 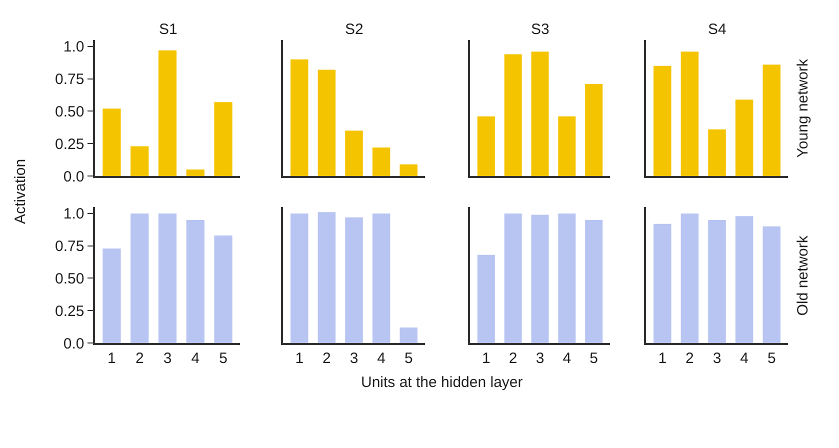 What do you see at coordinates (354, 29) in the screenshot?
I see `chart-title: S2` at bounding box center [354, 29].